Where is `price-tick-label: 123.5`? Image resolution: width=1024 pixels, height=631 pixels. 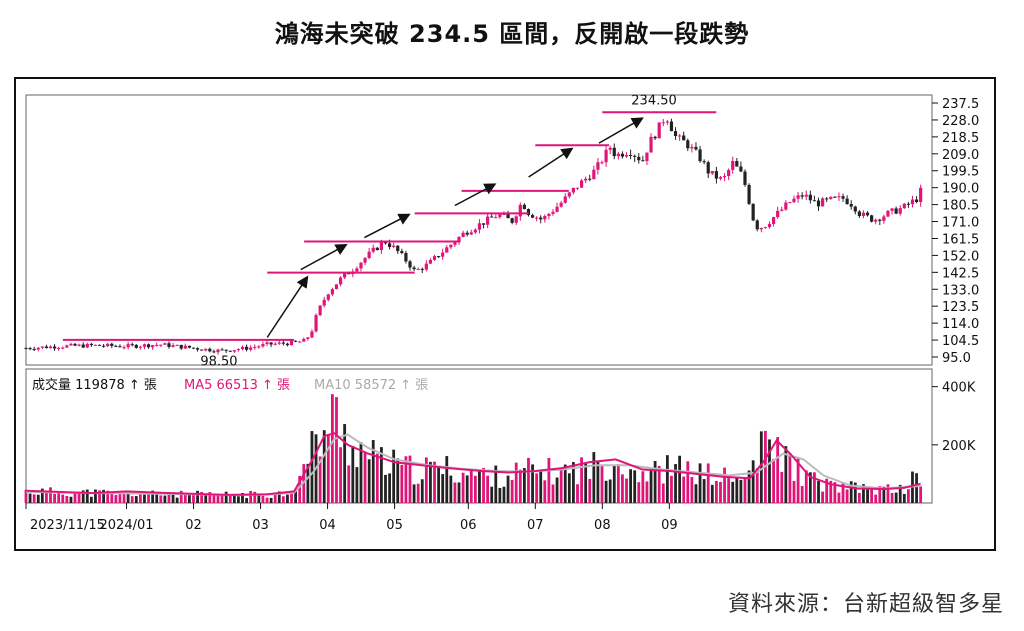
price-tick-label: 123.5 is located at coordinates (960, 307).